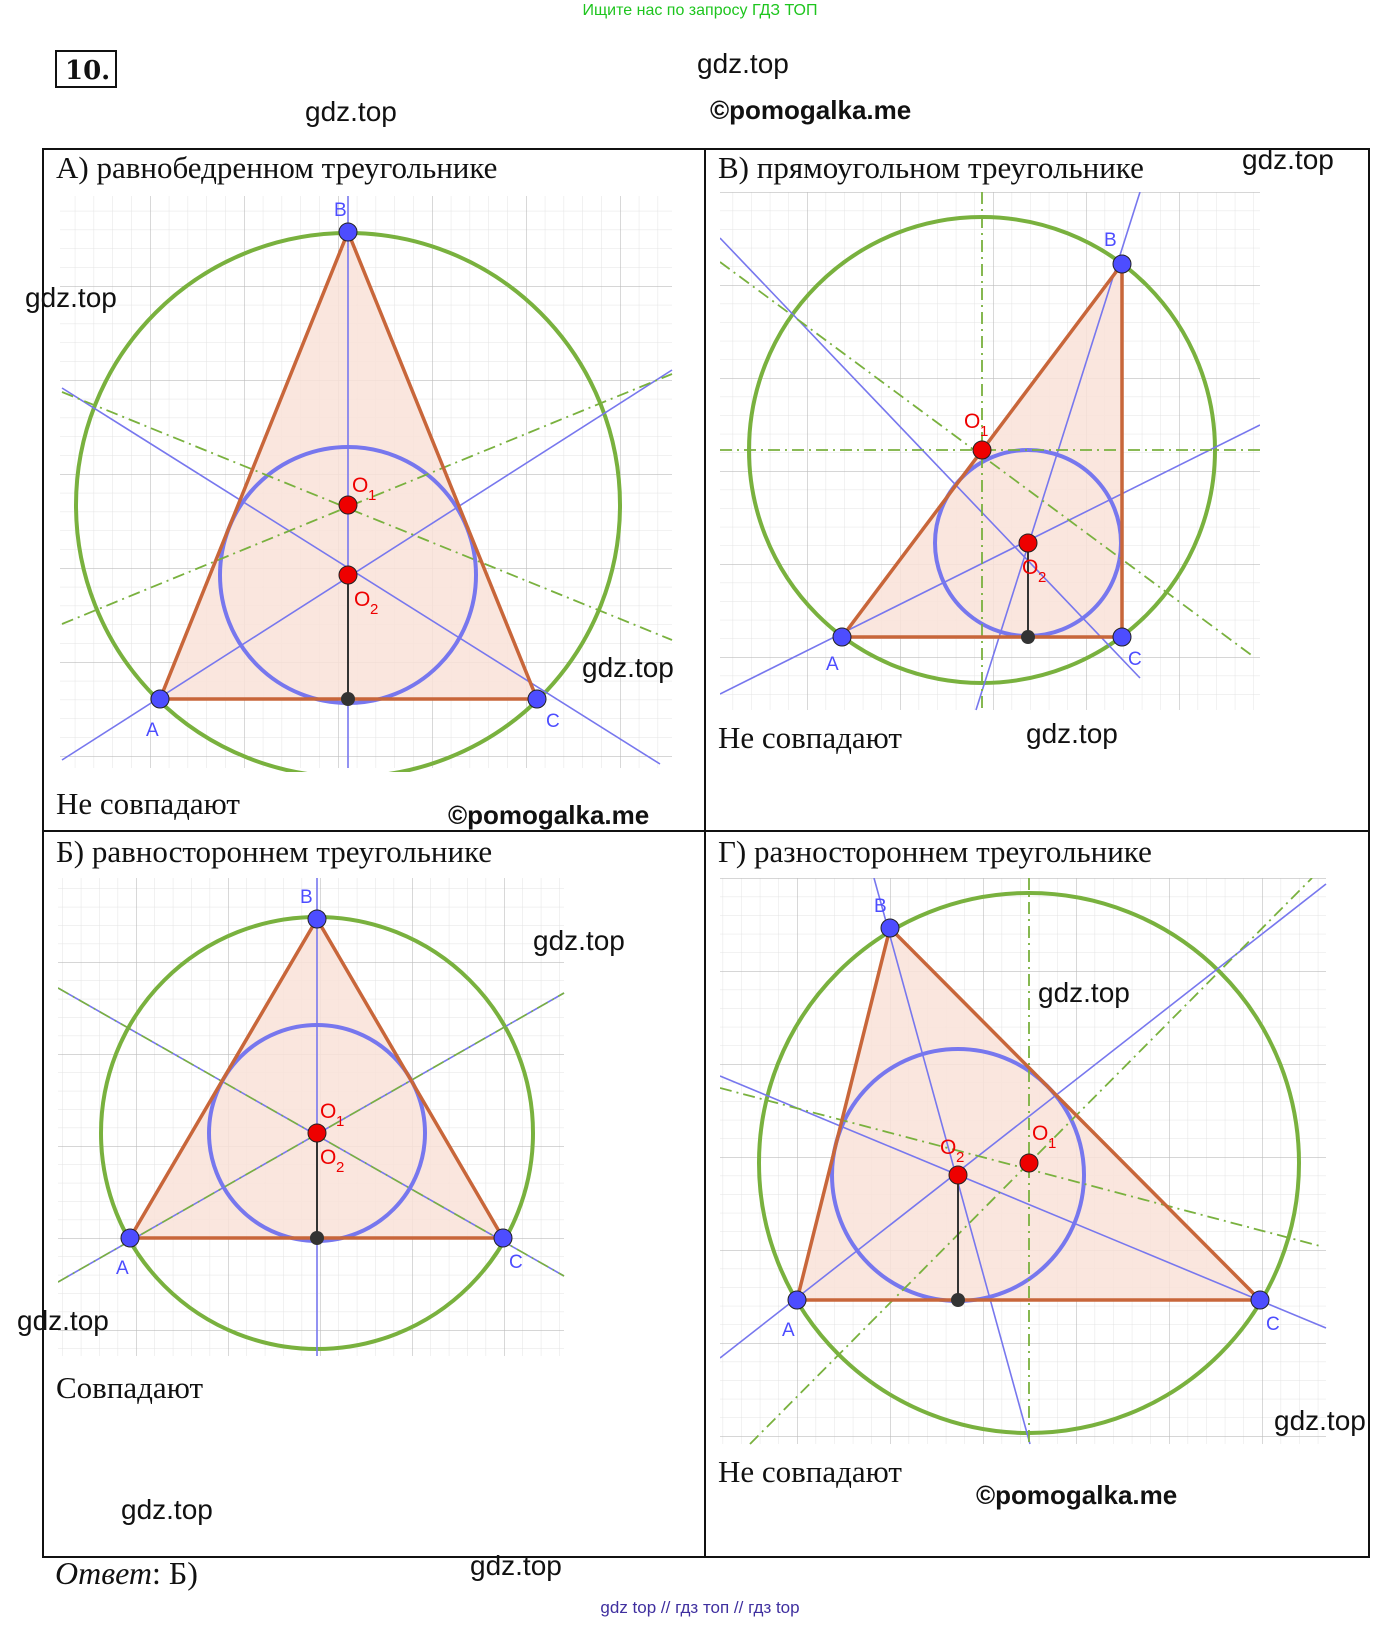 This screenshot has width=1400, height=1625. I want to click on answer-value: : Б), so click(175, 1573).